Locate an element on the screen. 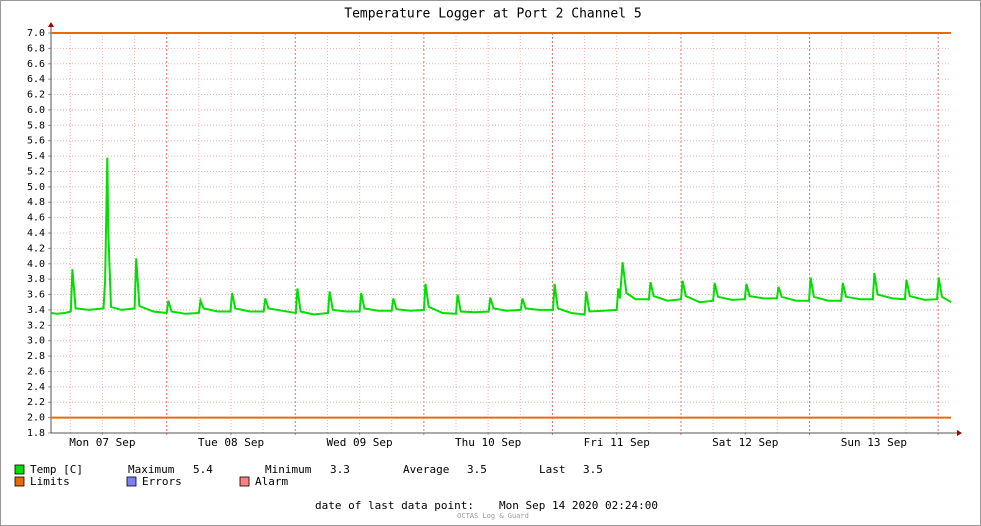 This screenshot has width=981, height=526. y-tick-label: 5.8 is located at coordinates (36, 125).